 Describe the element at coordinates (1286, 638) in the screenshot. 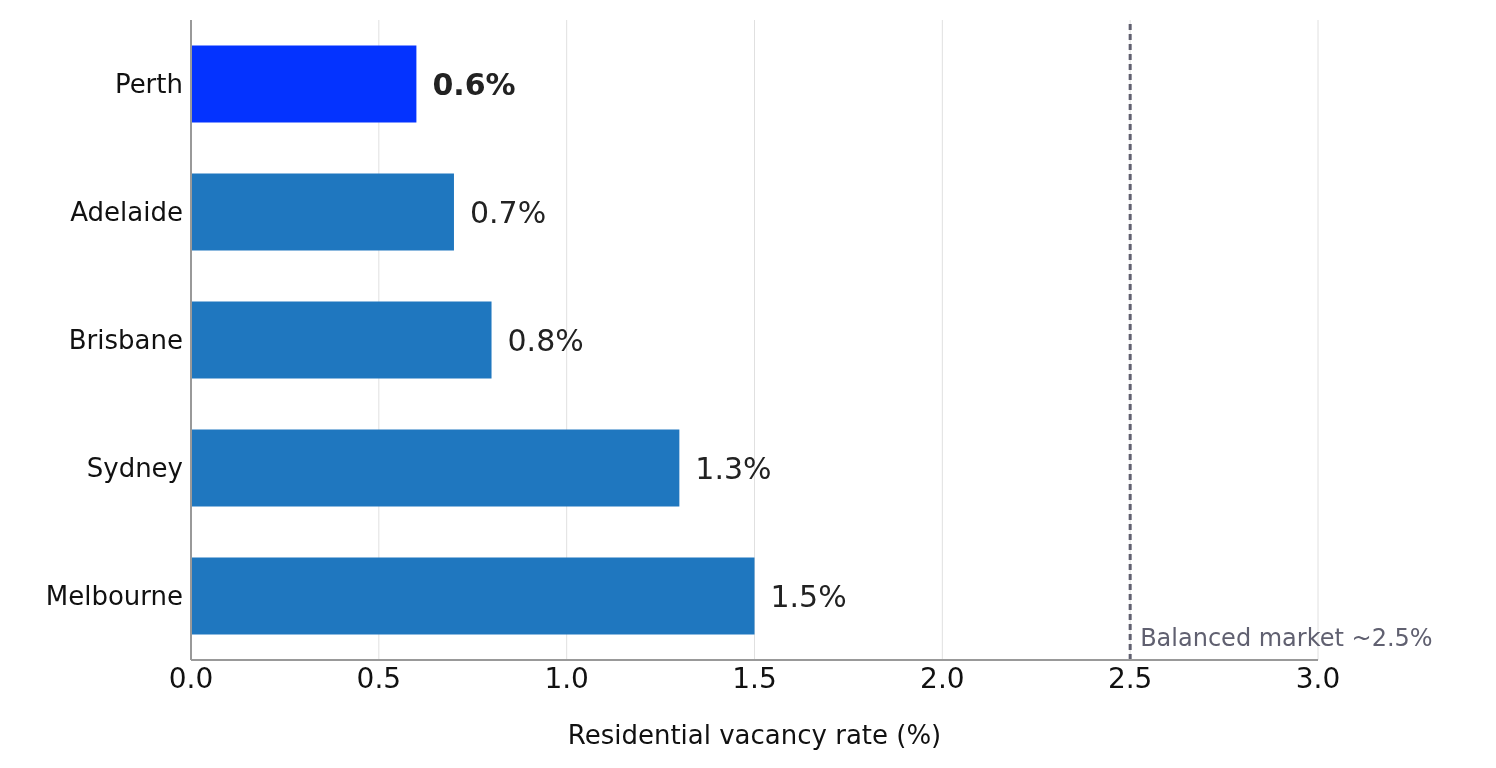

I see `ref-line-label: Balanced market ~2.5%` at that location.